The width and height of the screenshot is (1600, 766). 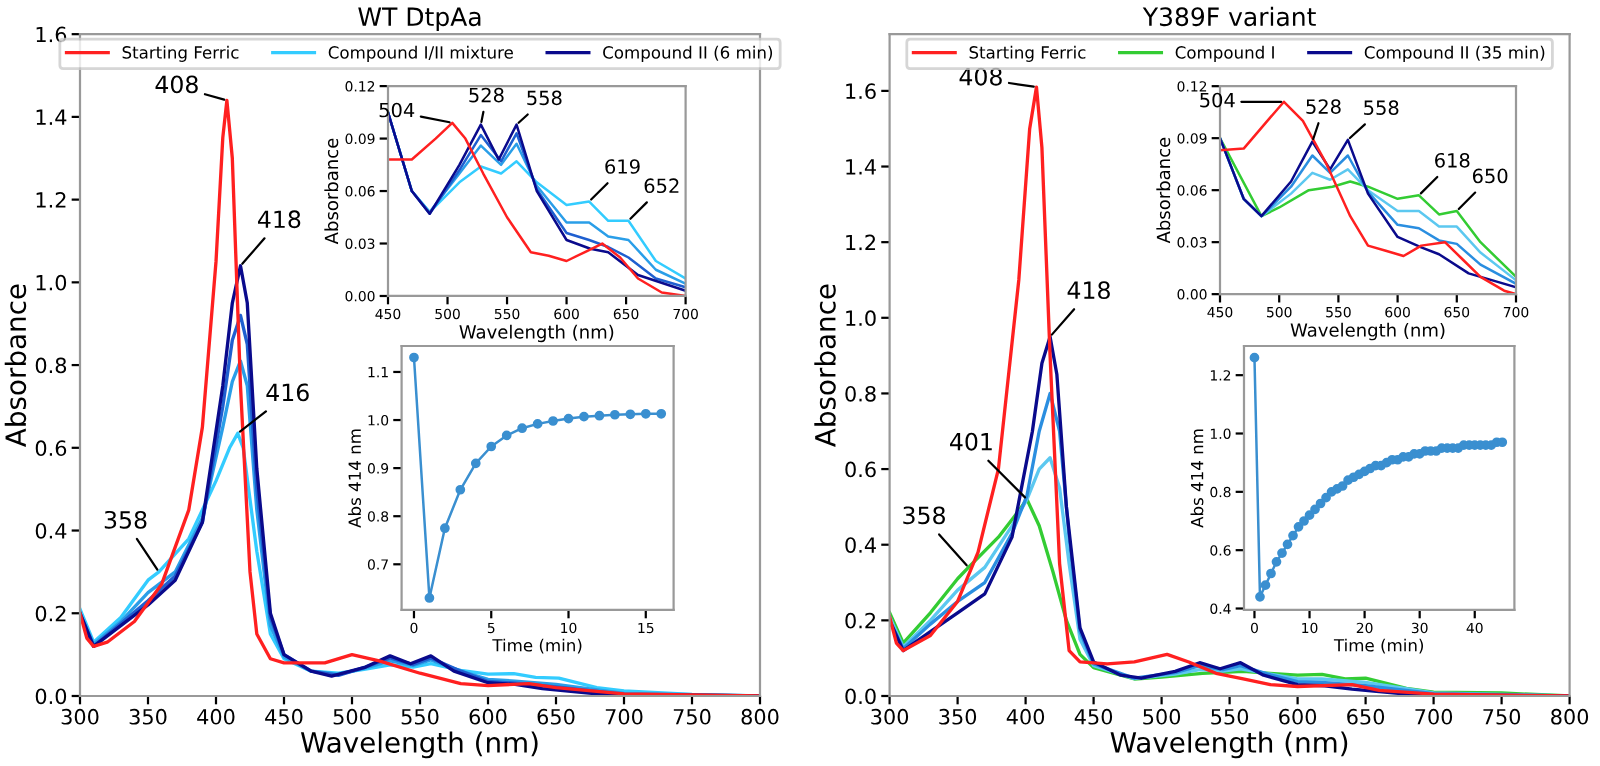 What do you see at coordinates (1229, 16) in the screenshot?
I see `chart-title: Y389F variant` at bounding box center [1229, 16].